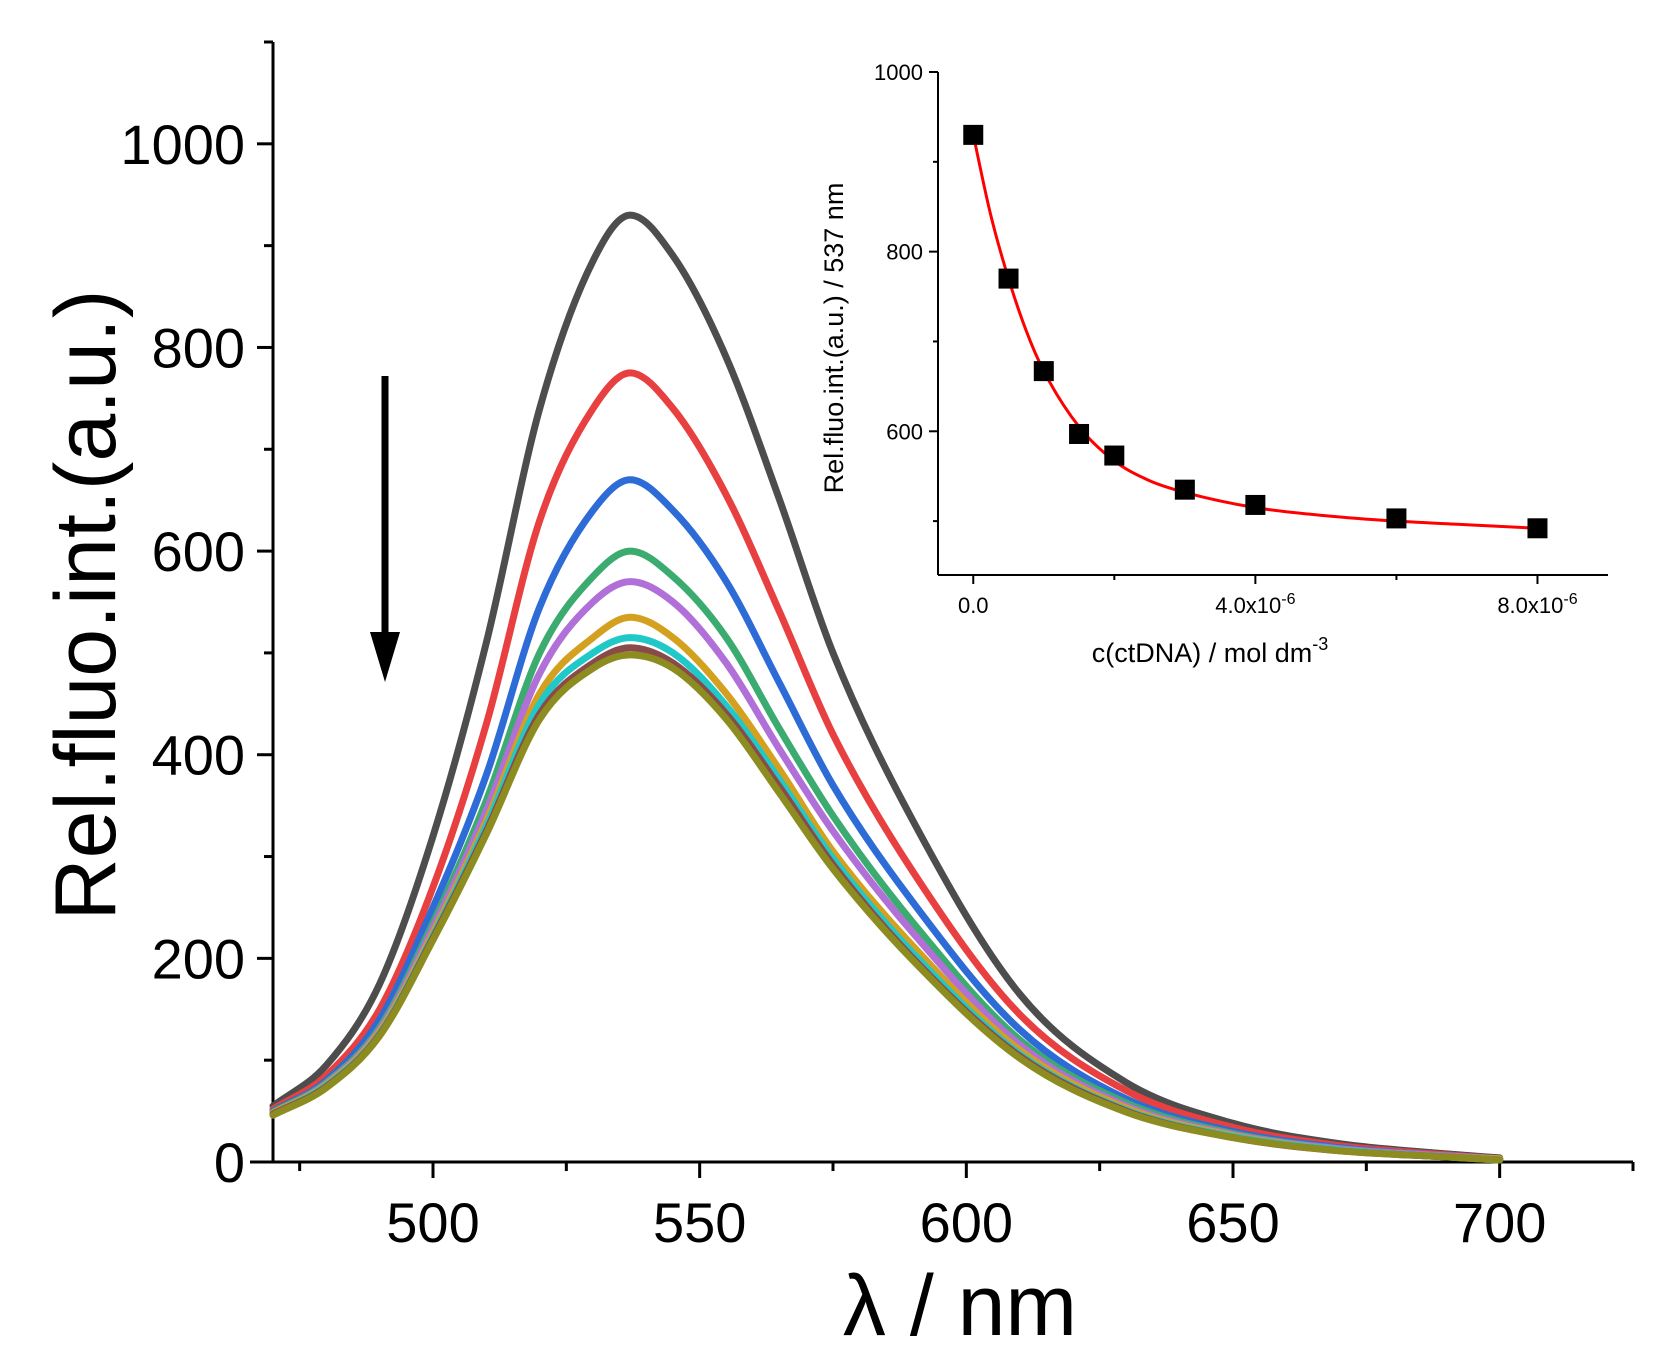 The width and height of the screenshot is (1659, 1359). What do you see at coordinates (198, 551) in the screenshot?
I see `main-y-tick-label: 600` at bounding box center [198, 551].